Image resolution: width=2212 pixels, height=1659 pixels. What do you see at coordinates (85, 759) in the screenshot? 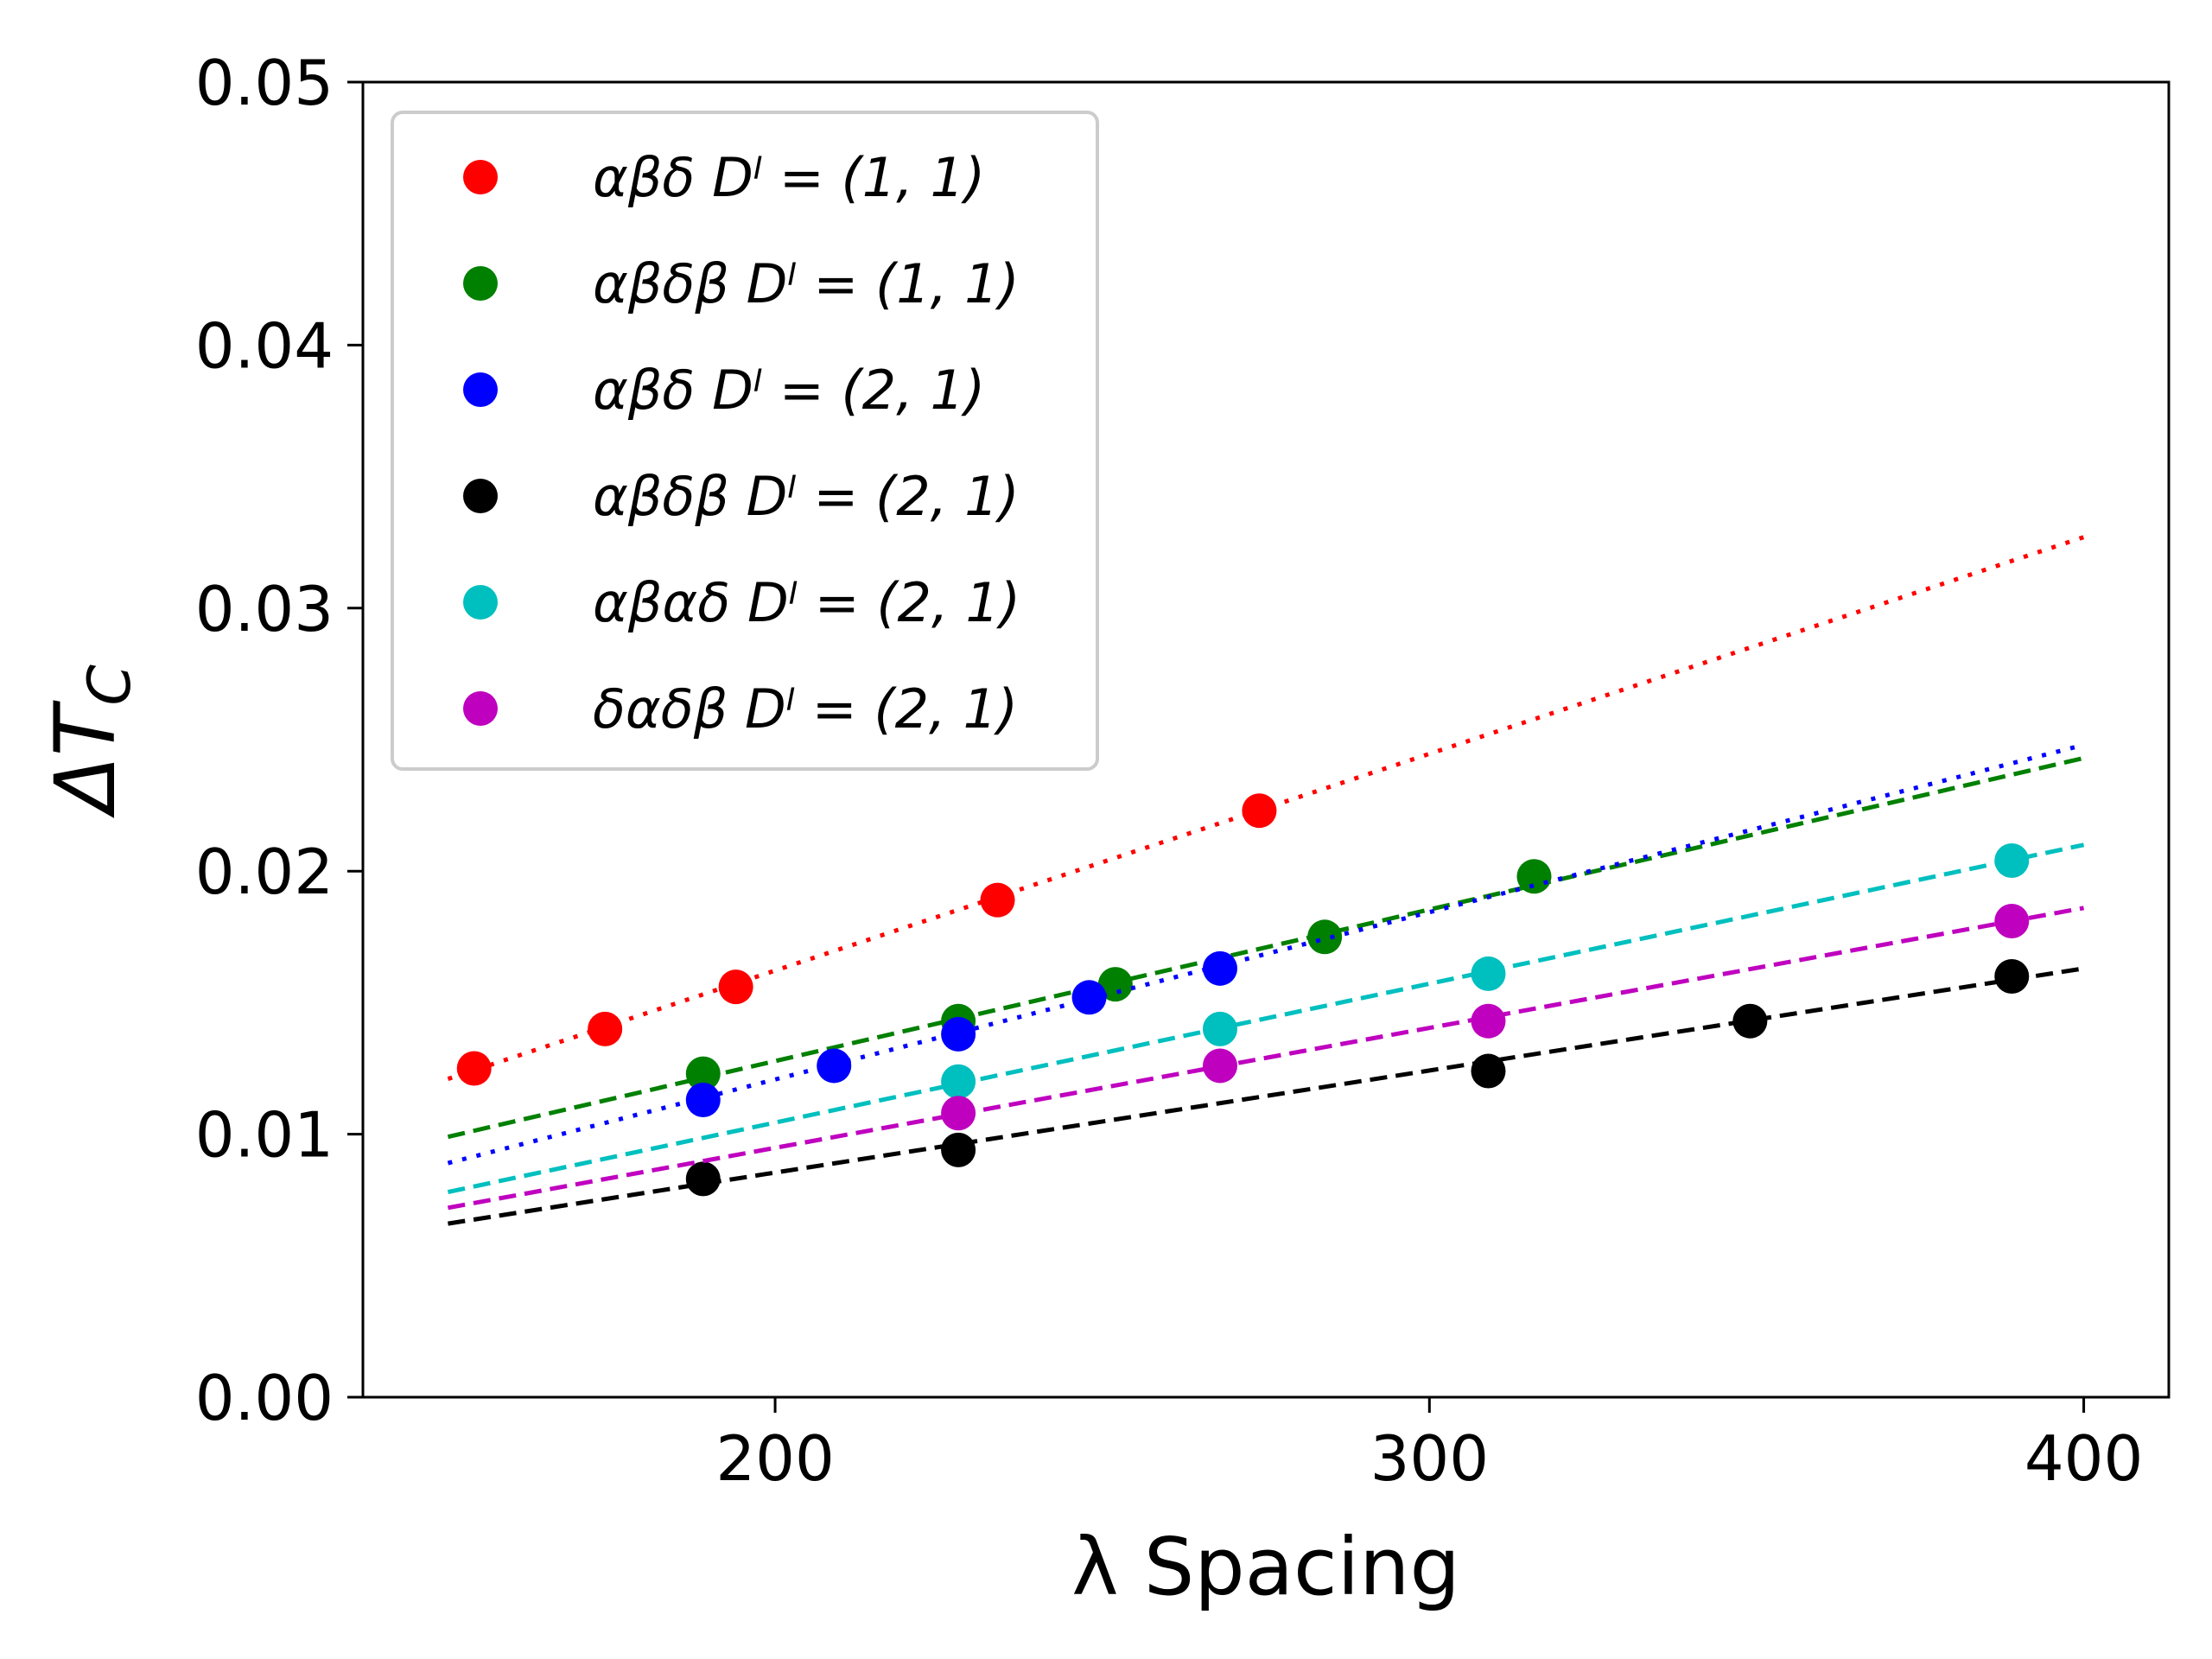
I see `y-axis-label-main: ΔT` at bounding box center [85, 759].